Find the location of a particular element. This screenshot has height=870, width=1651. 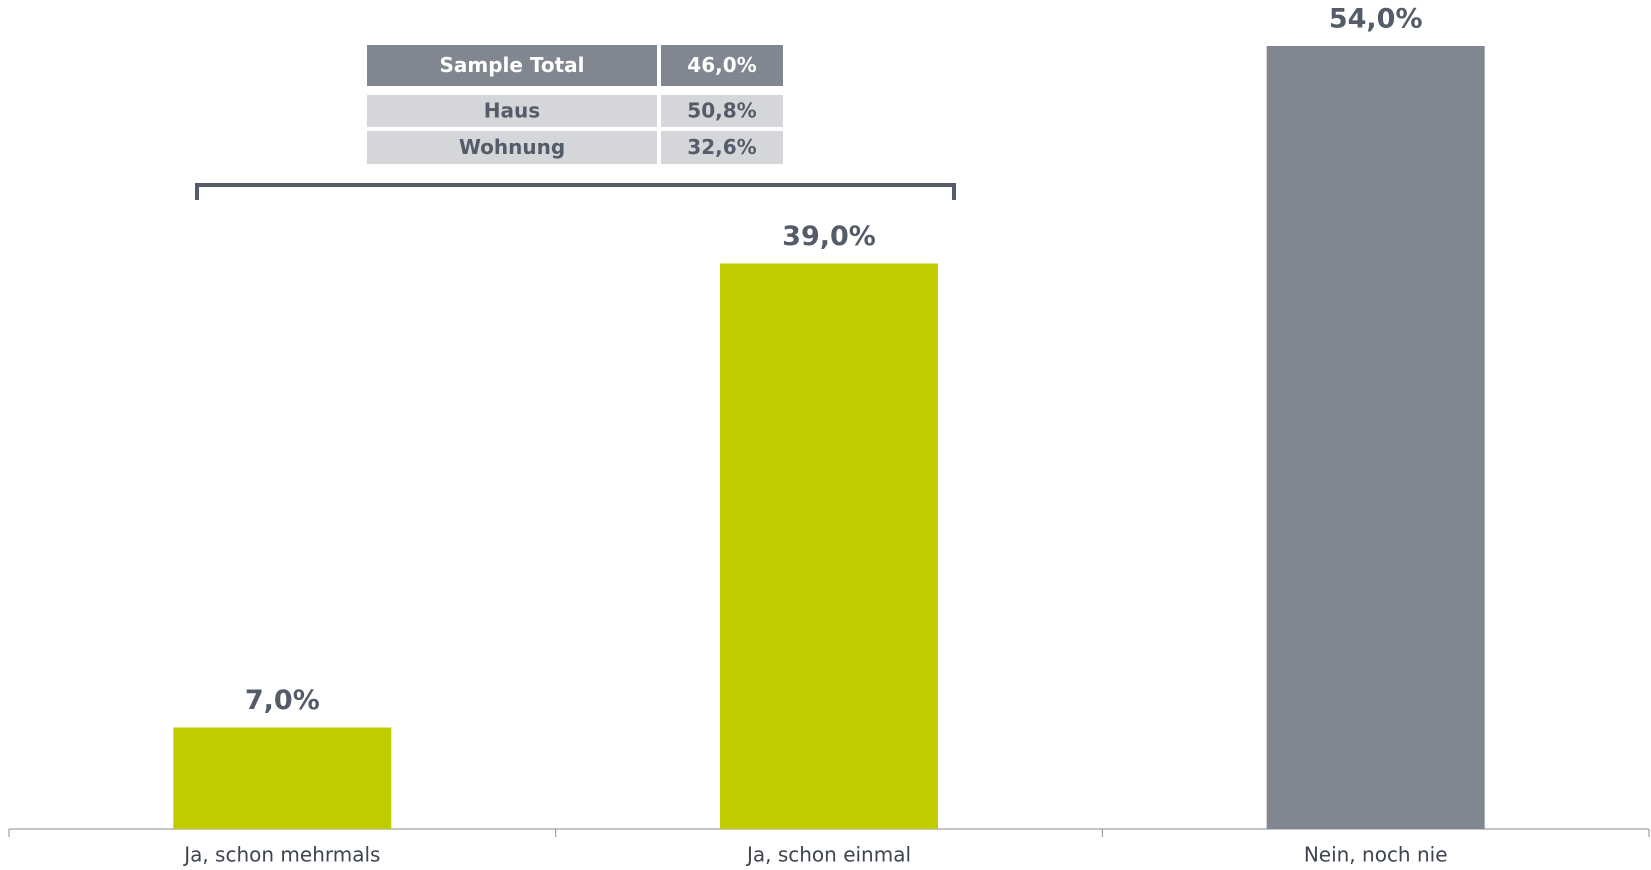

table-text: 50,8% is located at coordinates (721, 111).